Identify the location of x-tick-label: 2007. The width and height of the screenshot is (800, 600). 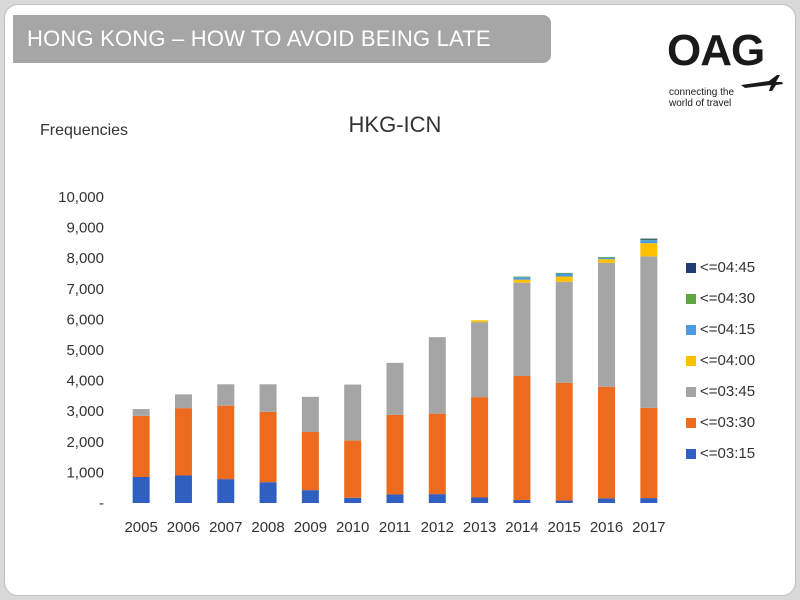
(225, 527).